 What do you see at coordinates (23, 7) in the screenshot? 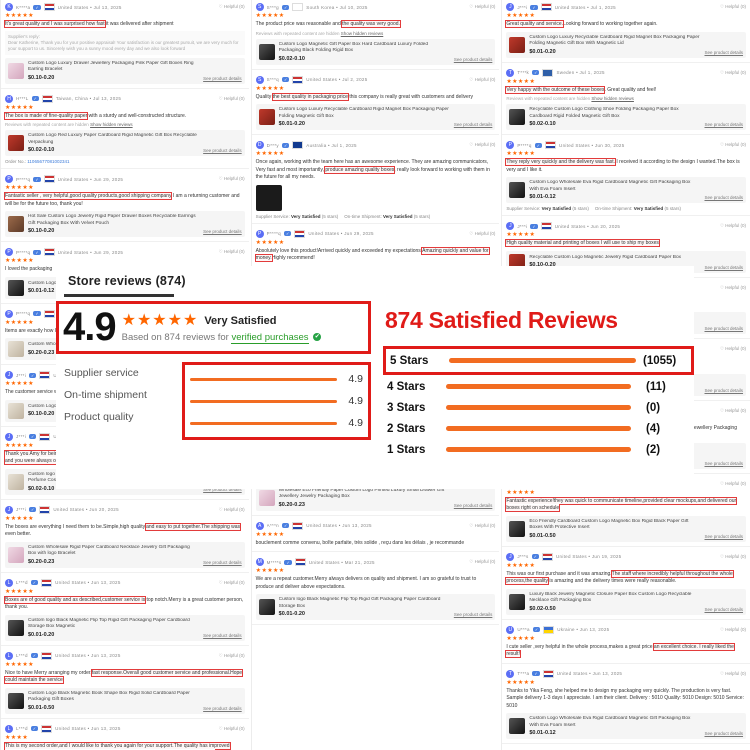
I see `reviewer-name: K****a` at bounding box center [23, 7].